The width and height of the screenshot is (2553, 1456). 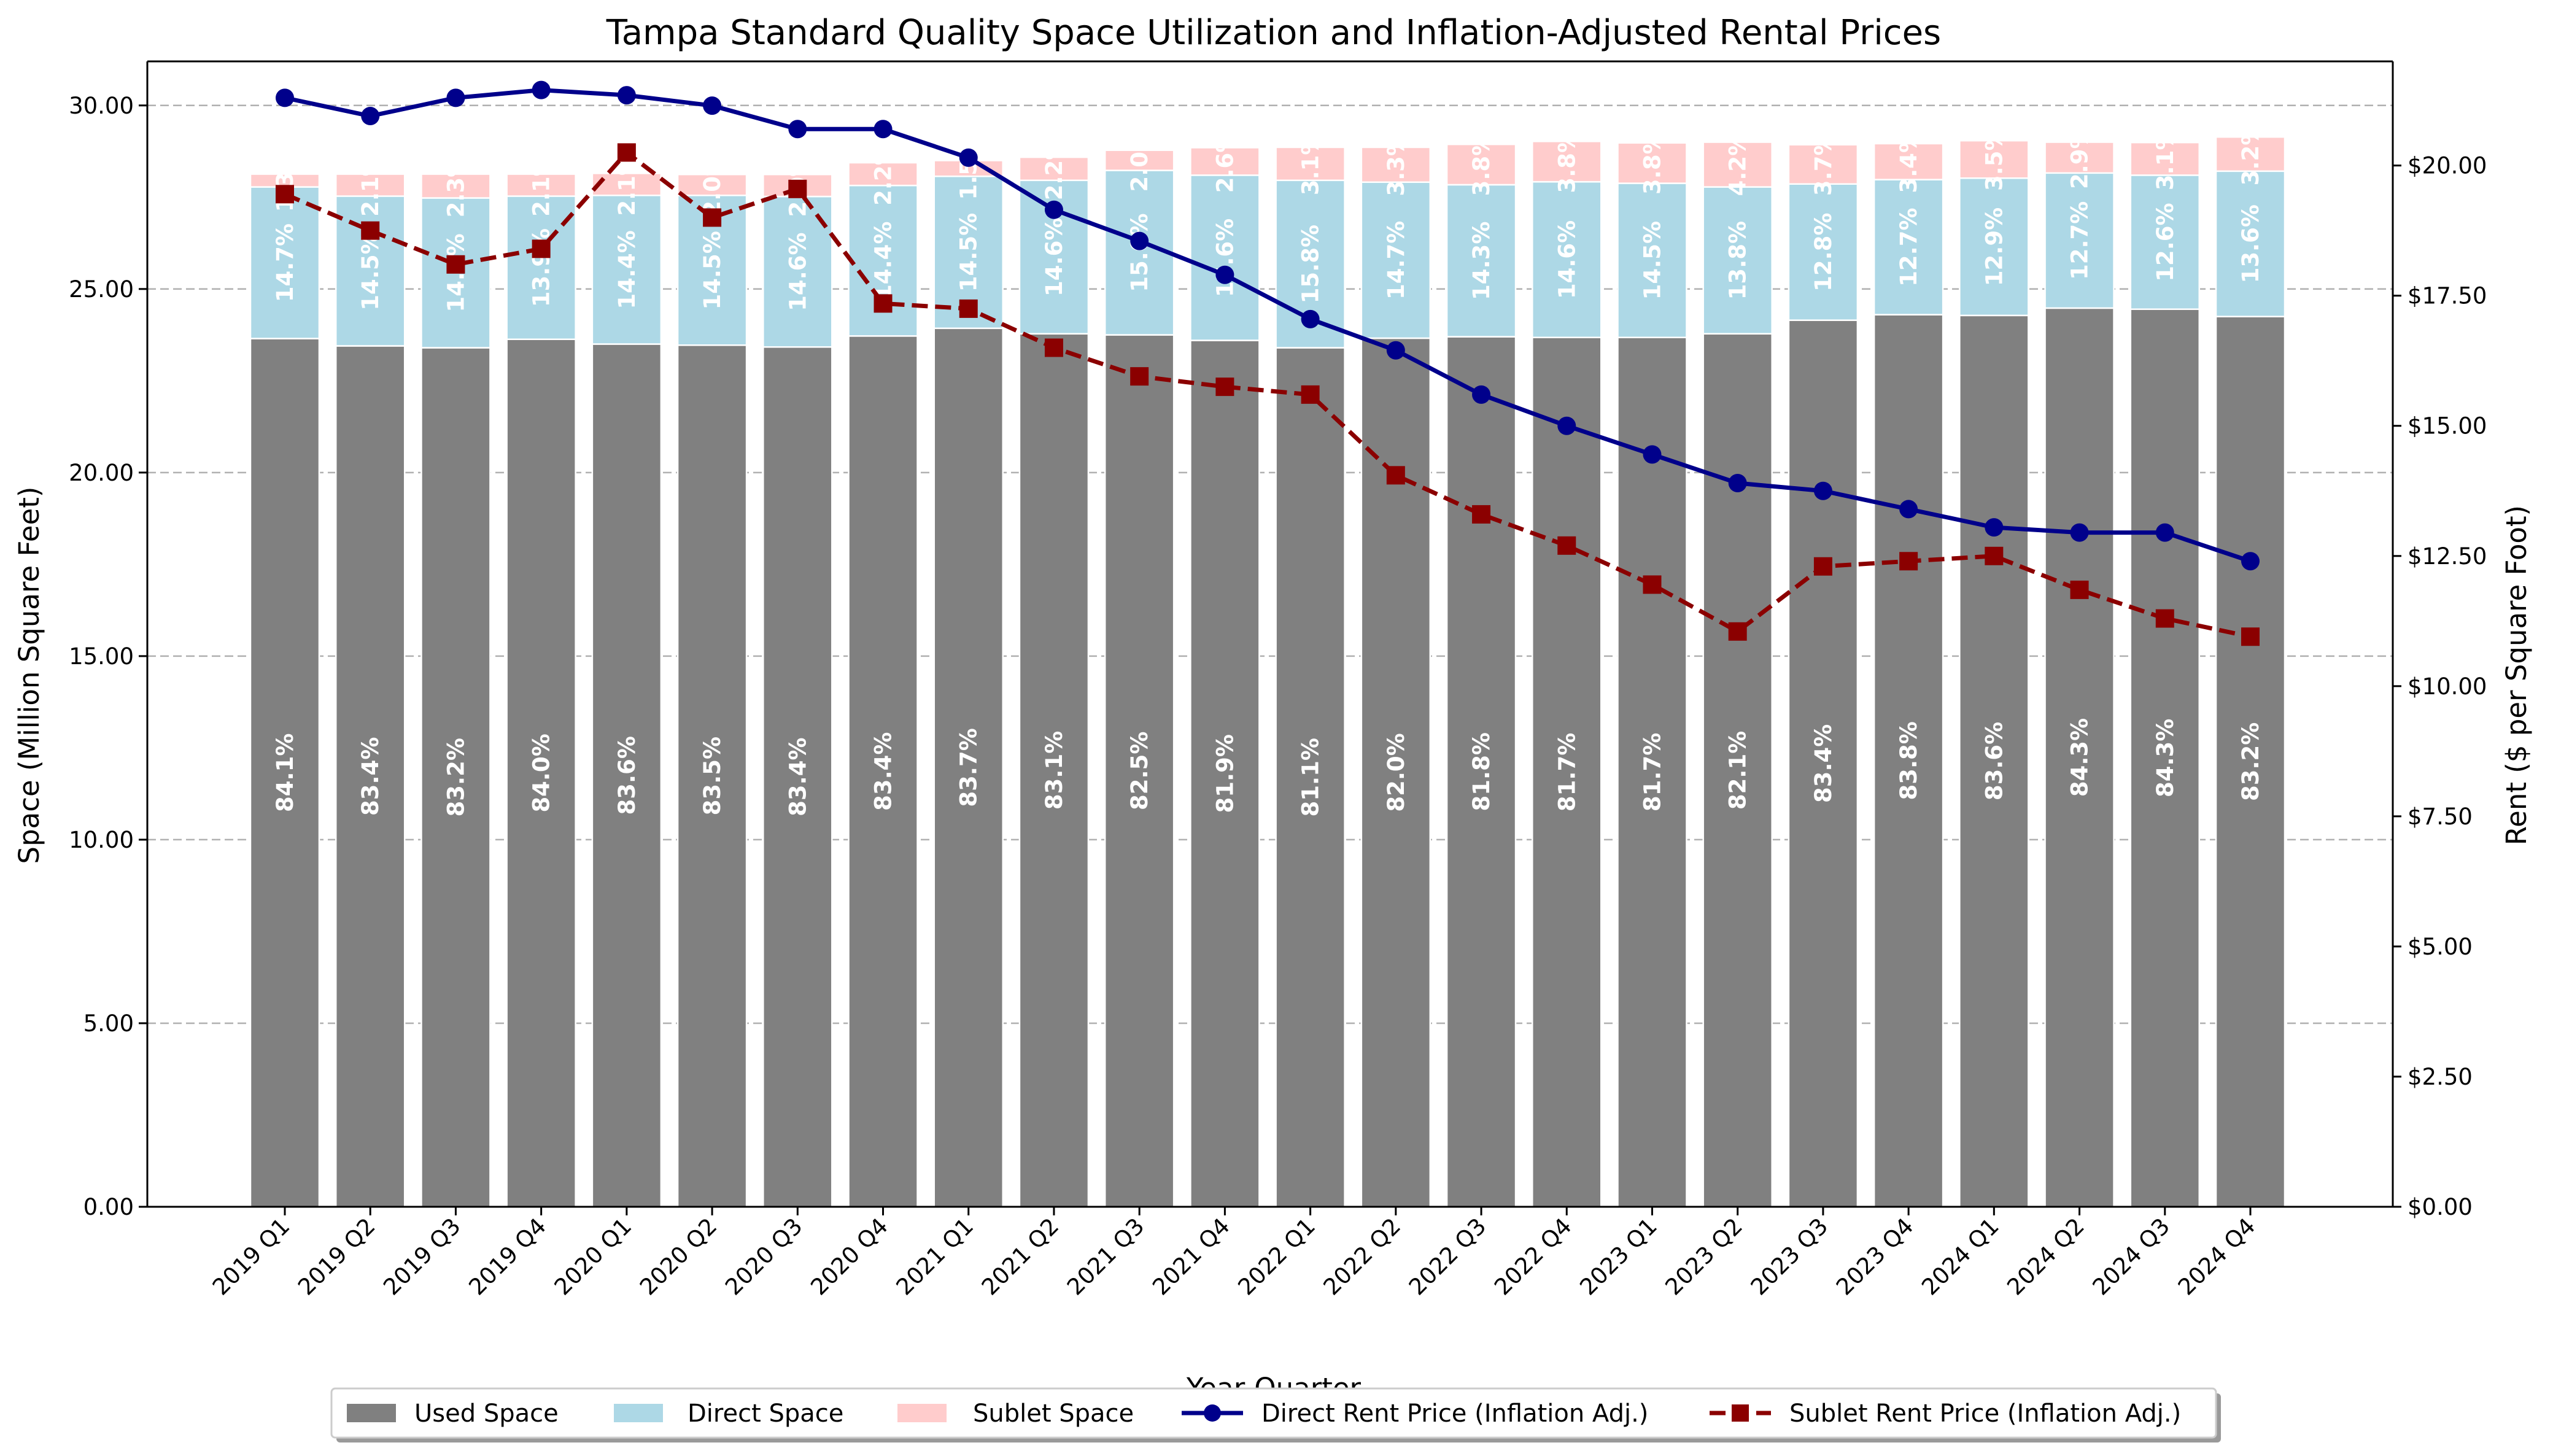 I want to click on sublet-space-label: 2.0%, so click(x=713, y=185).